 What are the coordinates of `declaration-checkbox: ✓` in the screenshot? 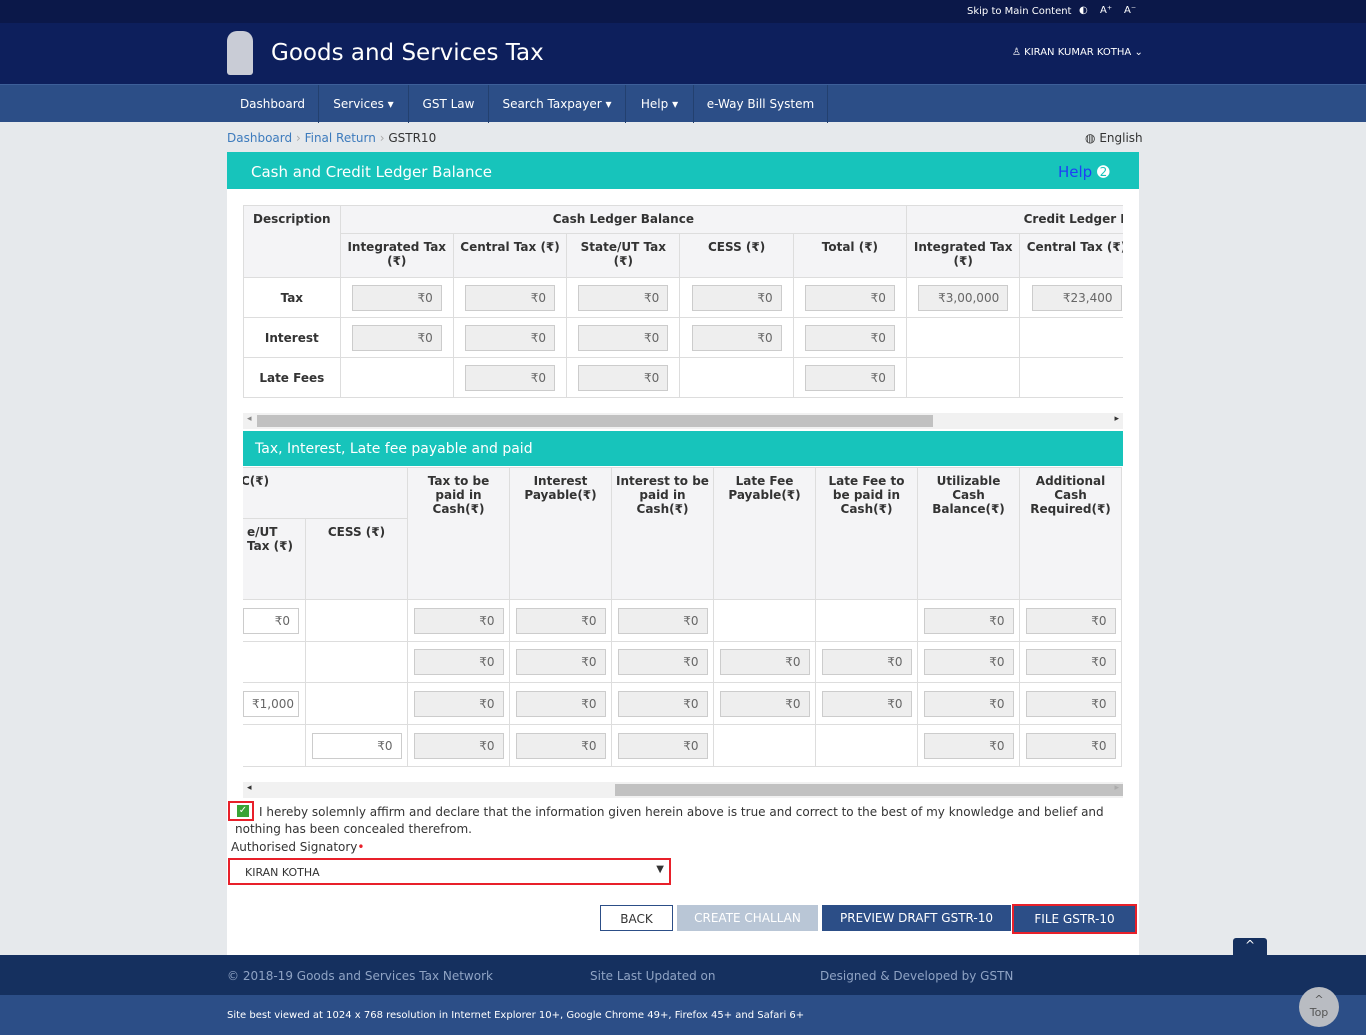 It's located at (241, 811).